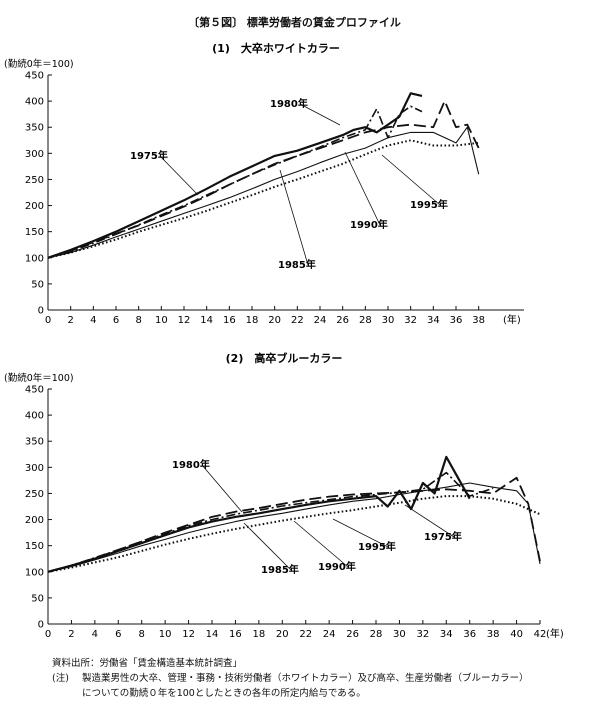  What do you see at coordinates (34, 468) in the screenshot?
I see `y-tick-label: 300` at bounding box center [34, 468].